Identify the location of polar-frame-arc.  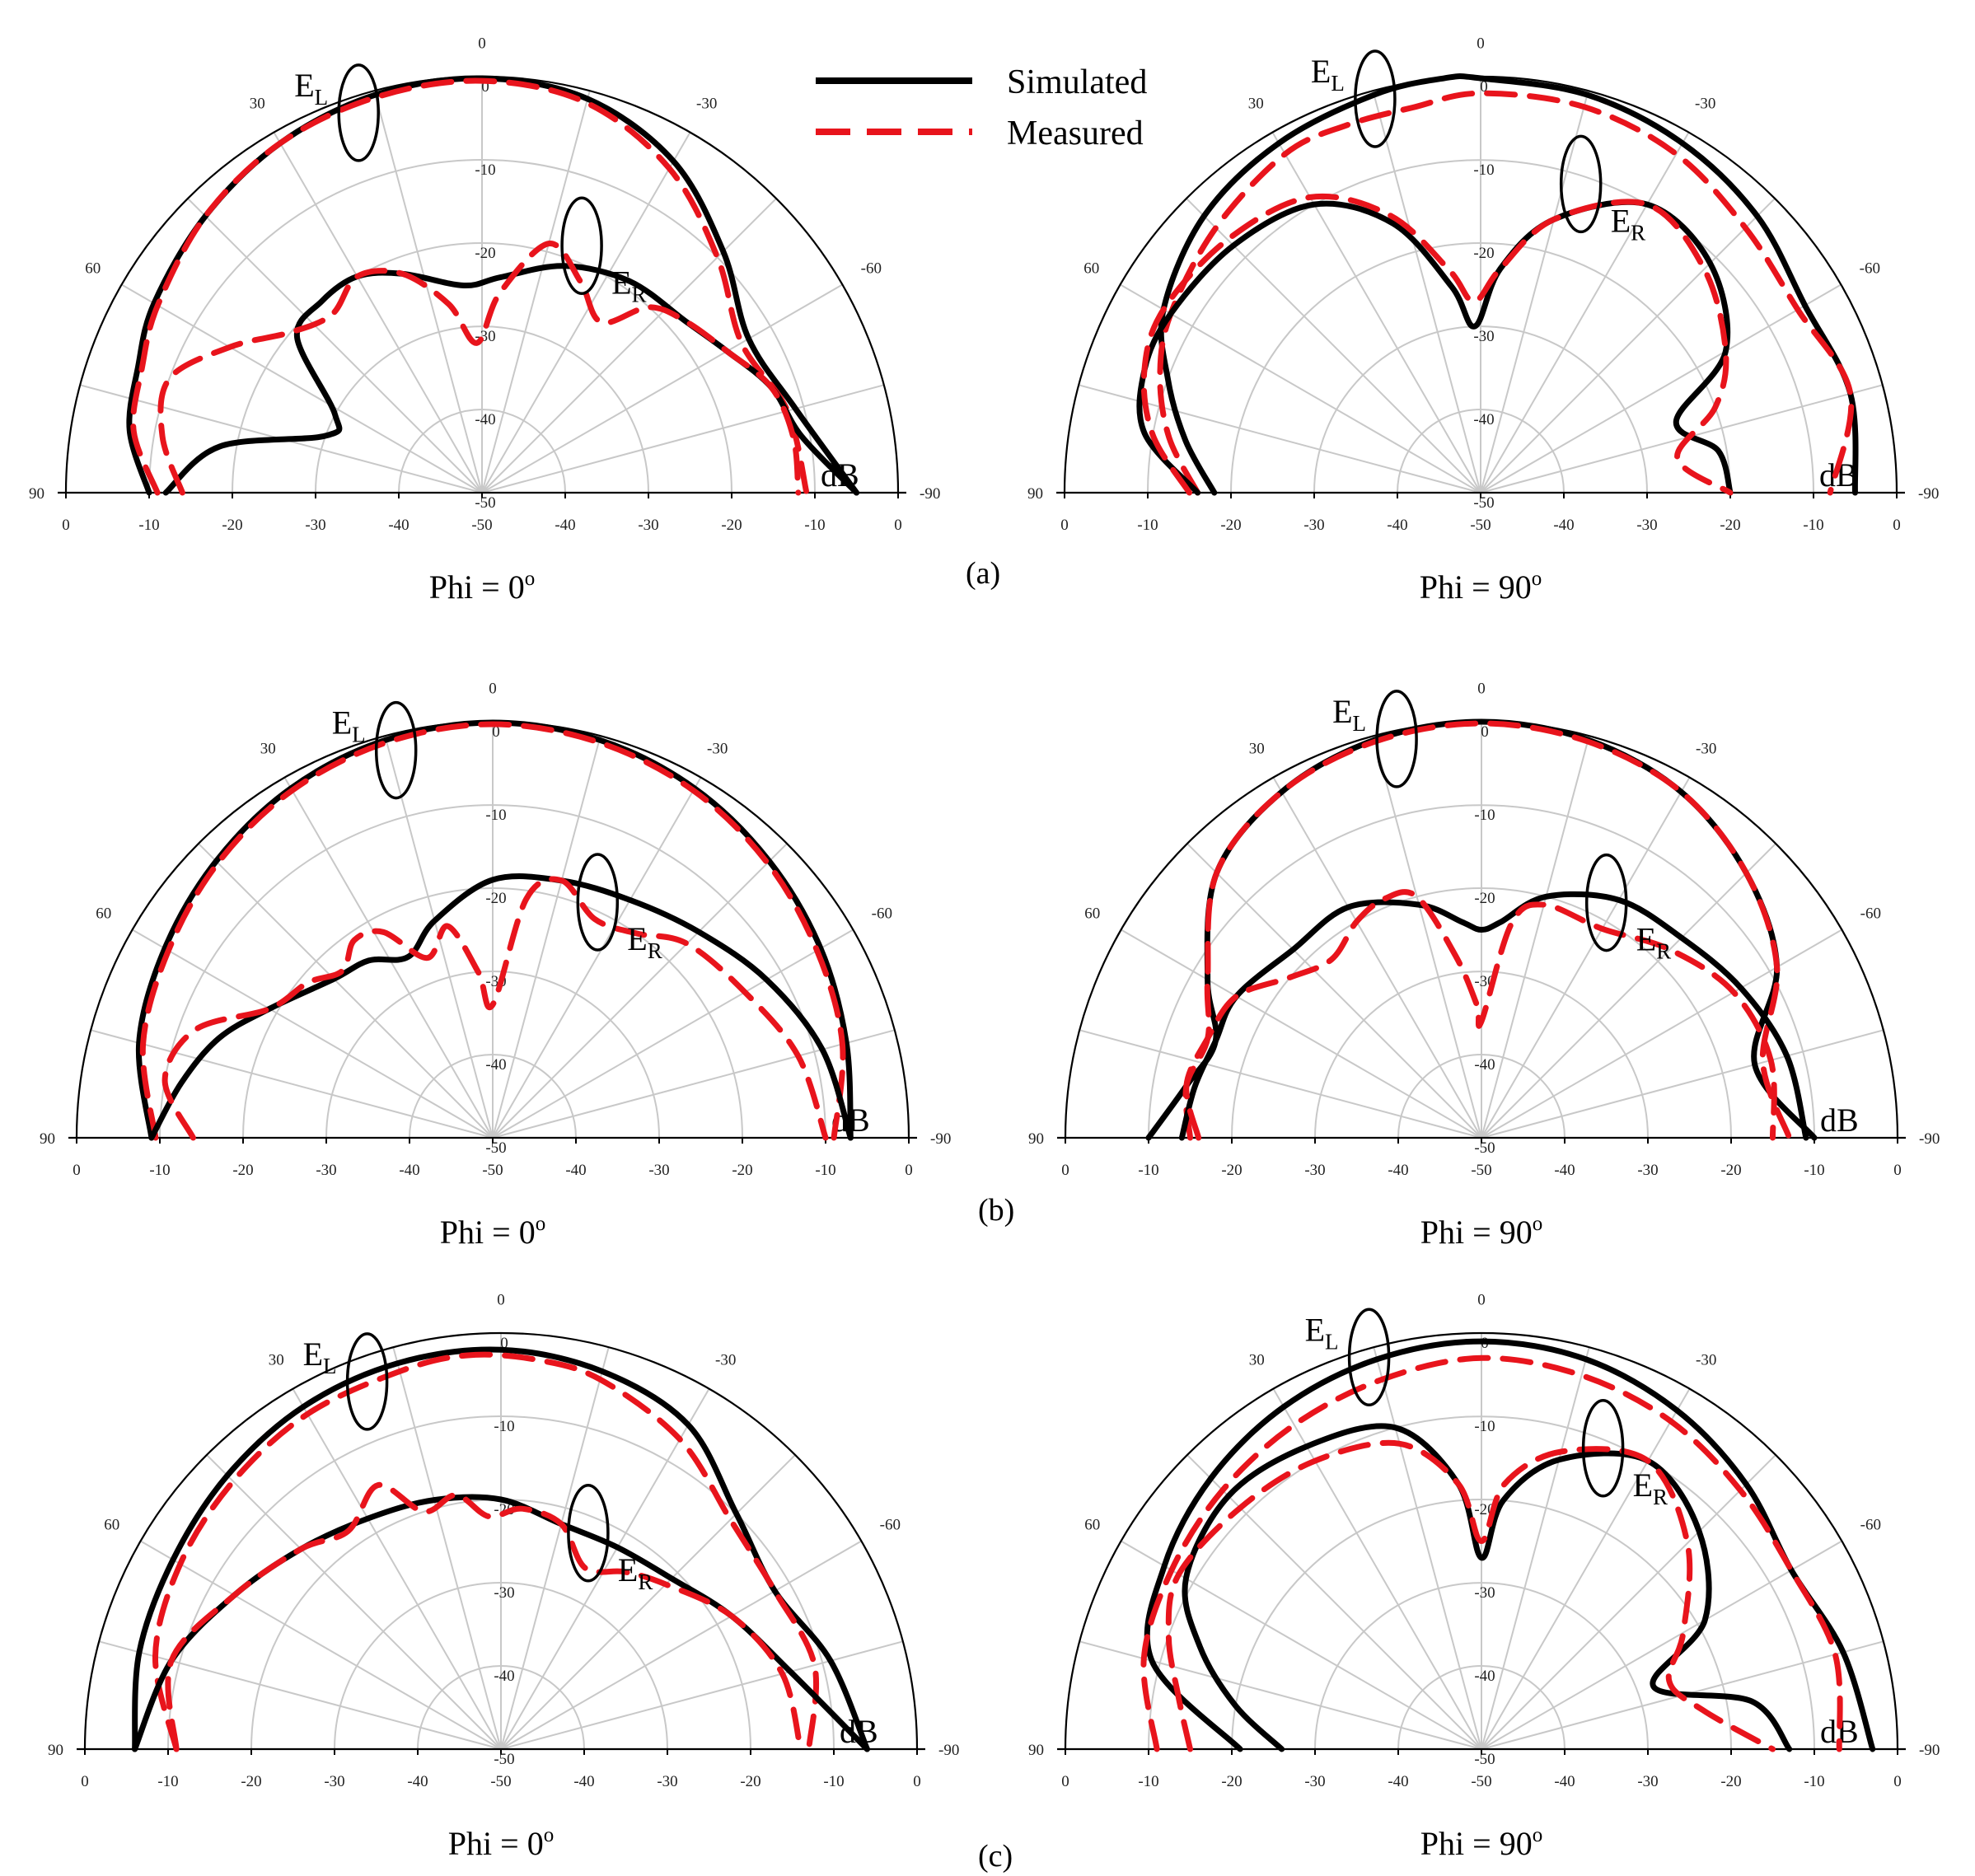
(501, 1540).